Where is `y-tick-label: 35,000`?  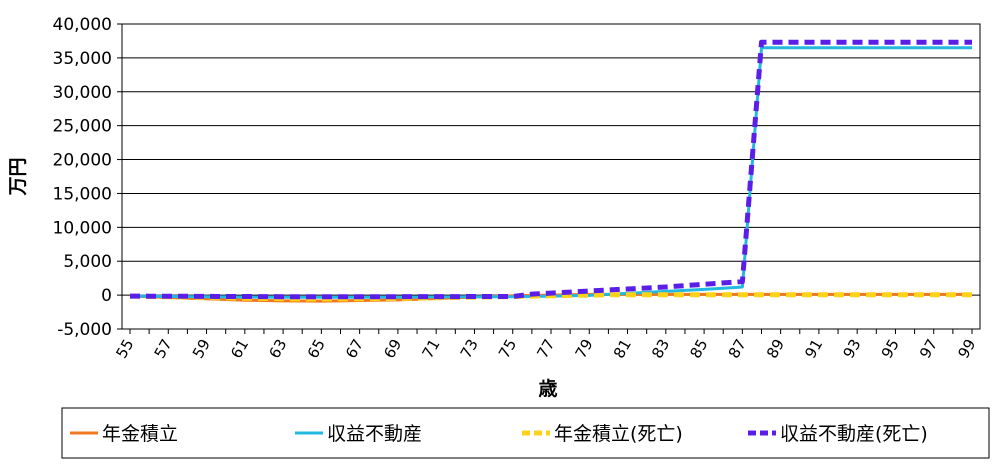
y-tick-label: 35,000 is located at coordinates (82, 59).